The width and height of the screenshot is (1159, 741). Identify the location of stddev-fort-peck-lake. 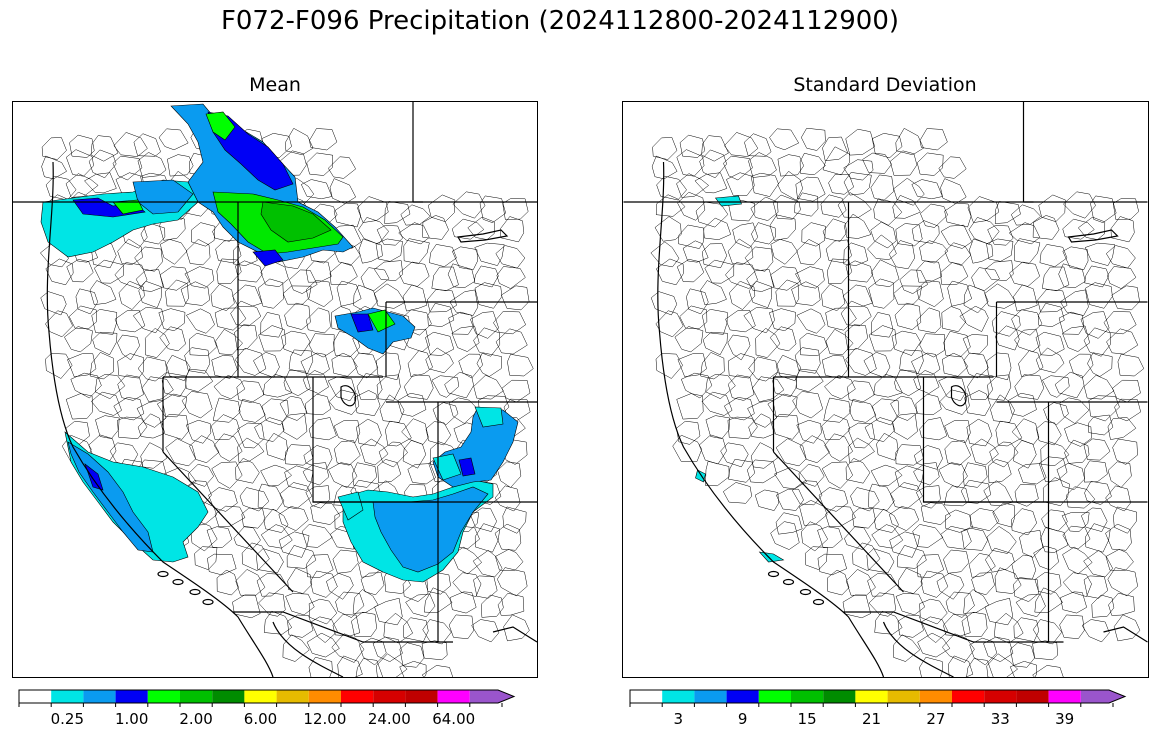
(1093, 236).